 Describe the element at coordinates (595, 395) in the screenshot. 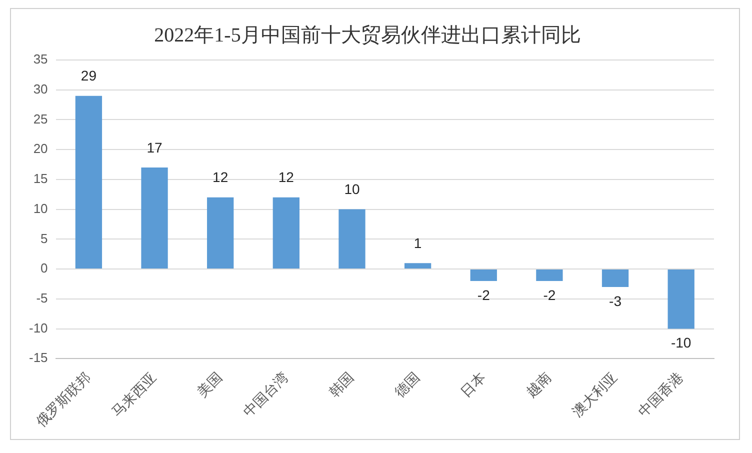

I see `x-tick-label: 澳大利亚` at that location.